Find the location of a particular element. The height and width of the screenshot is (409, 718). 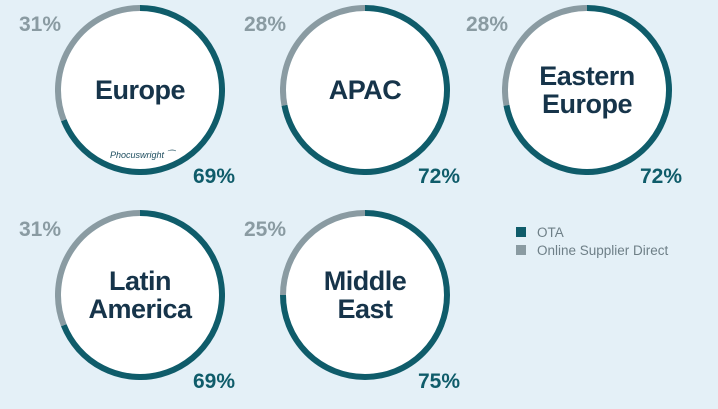

region-label-latin-america: Latin America is located at coordinates (140, 295).